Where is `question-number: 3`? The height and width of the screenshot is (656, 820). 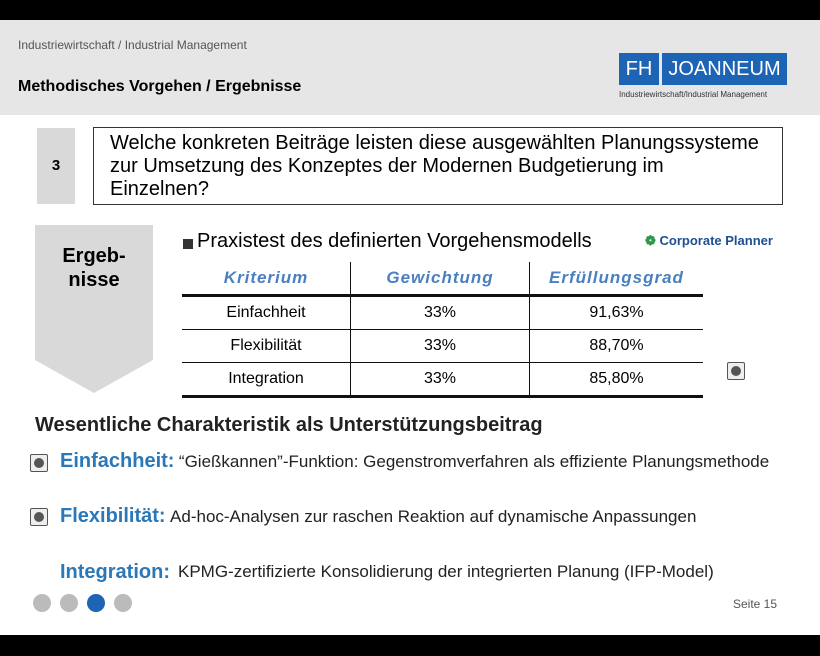
question-number: 3 is located at coordinates (56, 166).